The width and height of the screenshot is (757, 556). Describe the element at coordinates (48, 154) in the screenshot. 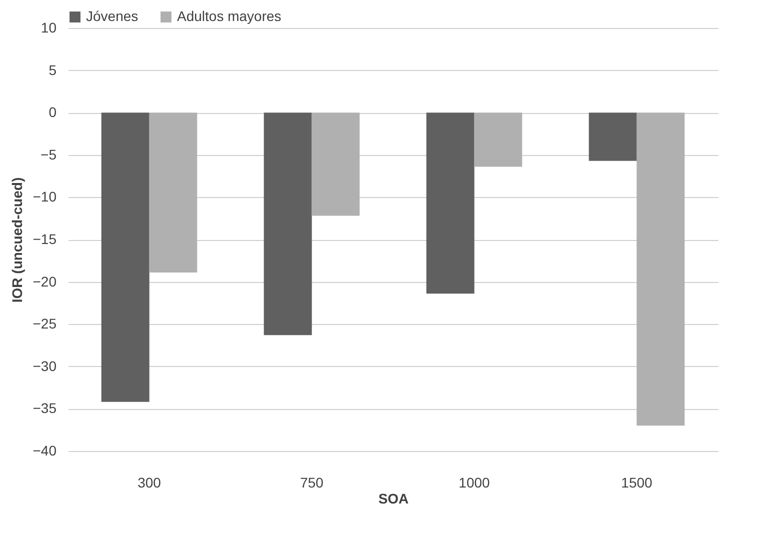

I see `y-tick-label: −5` at that location.